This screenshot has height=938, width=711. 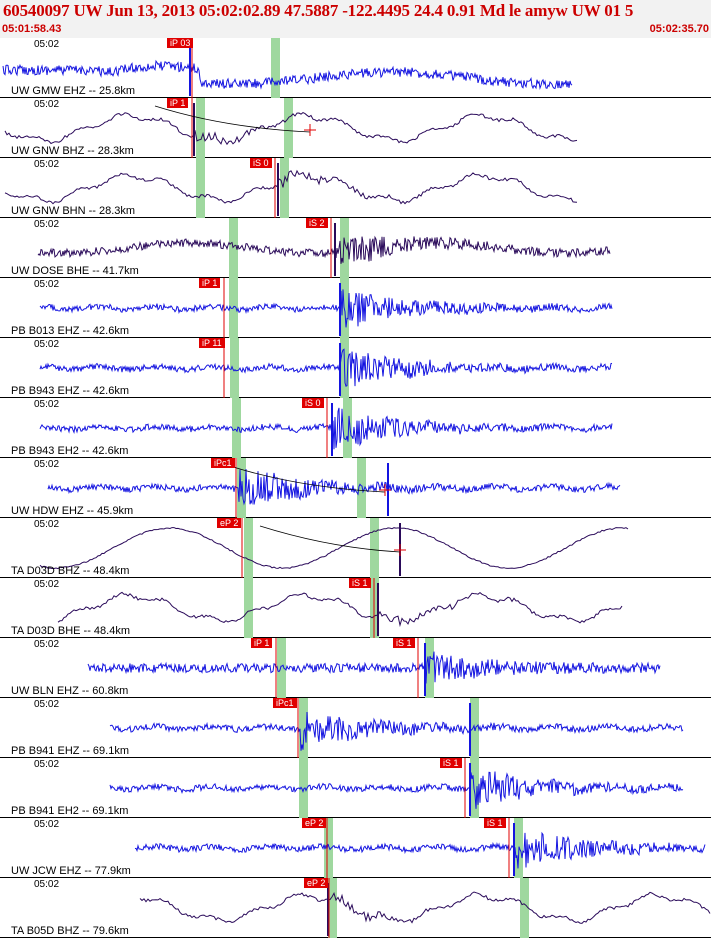 I want to click on trace-panel: 05:02 PB B013 EHZ -- 42.6km iP 1, so click(x=355, y=308).